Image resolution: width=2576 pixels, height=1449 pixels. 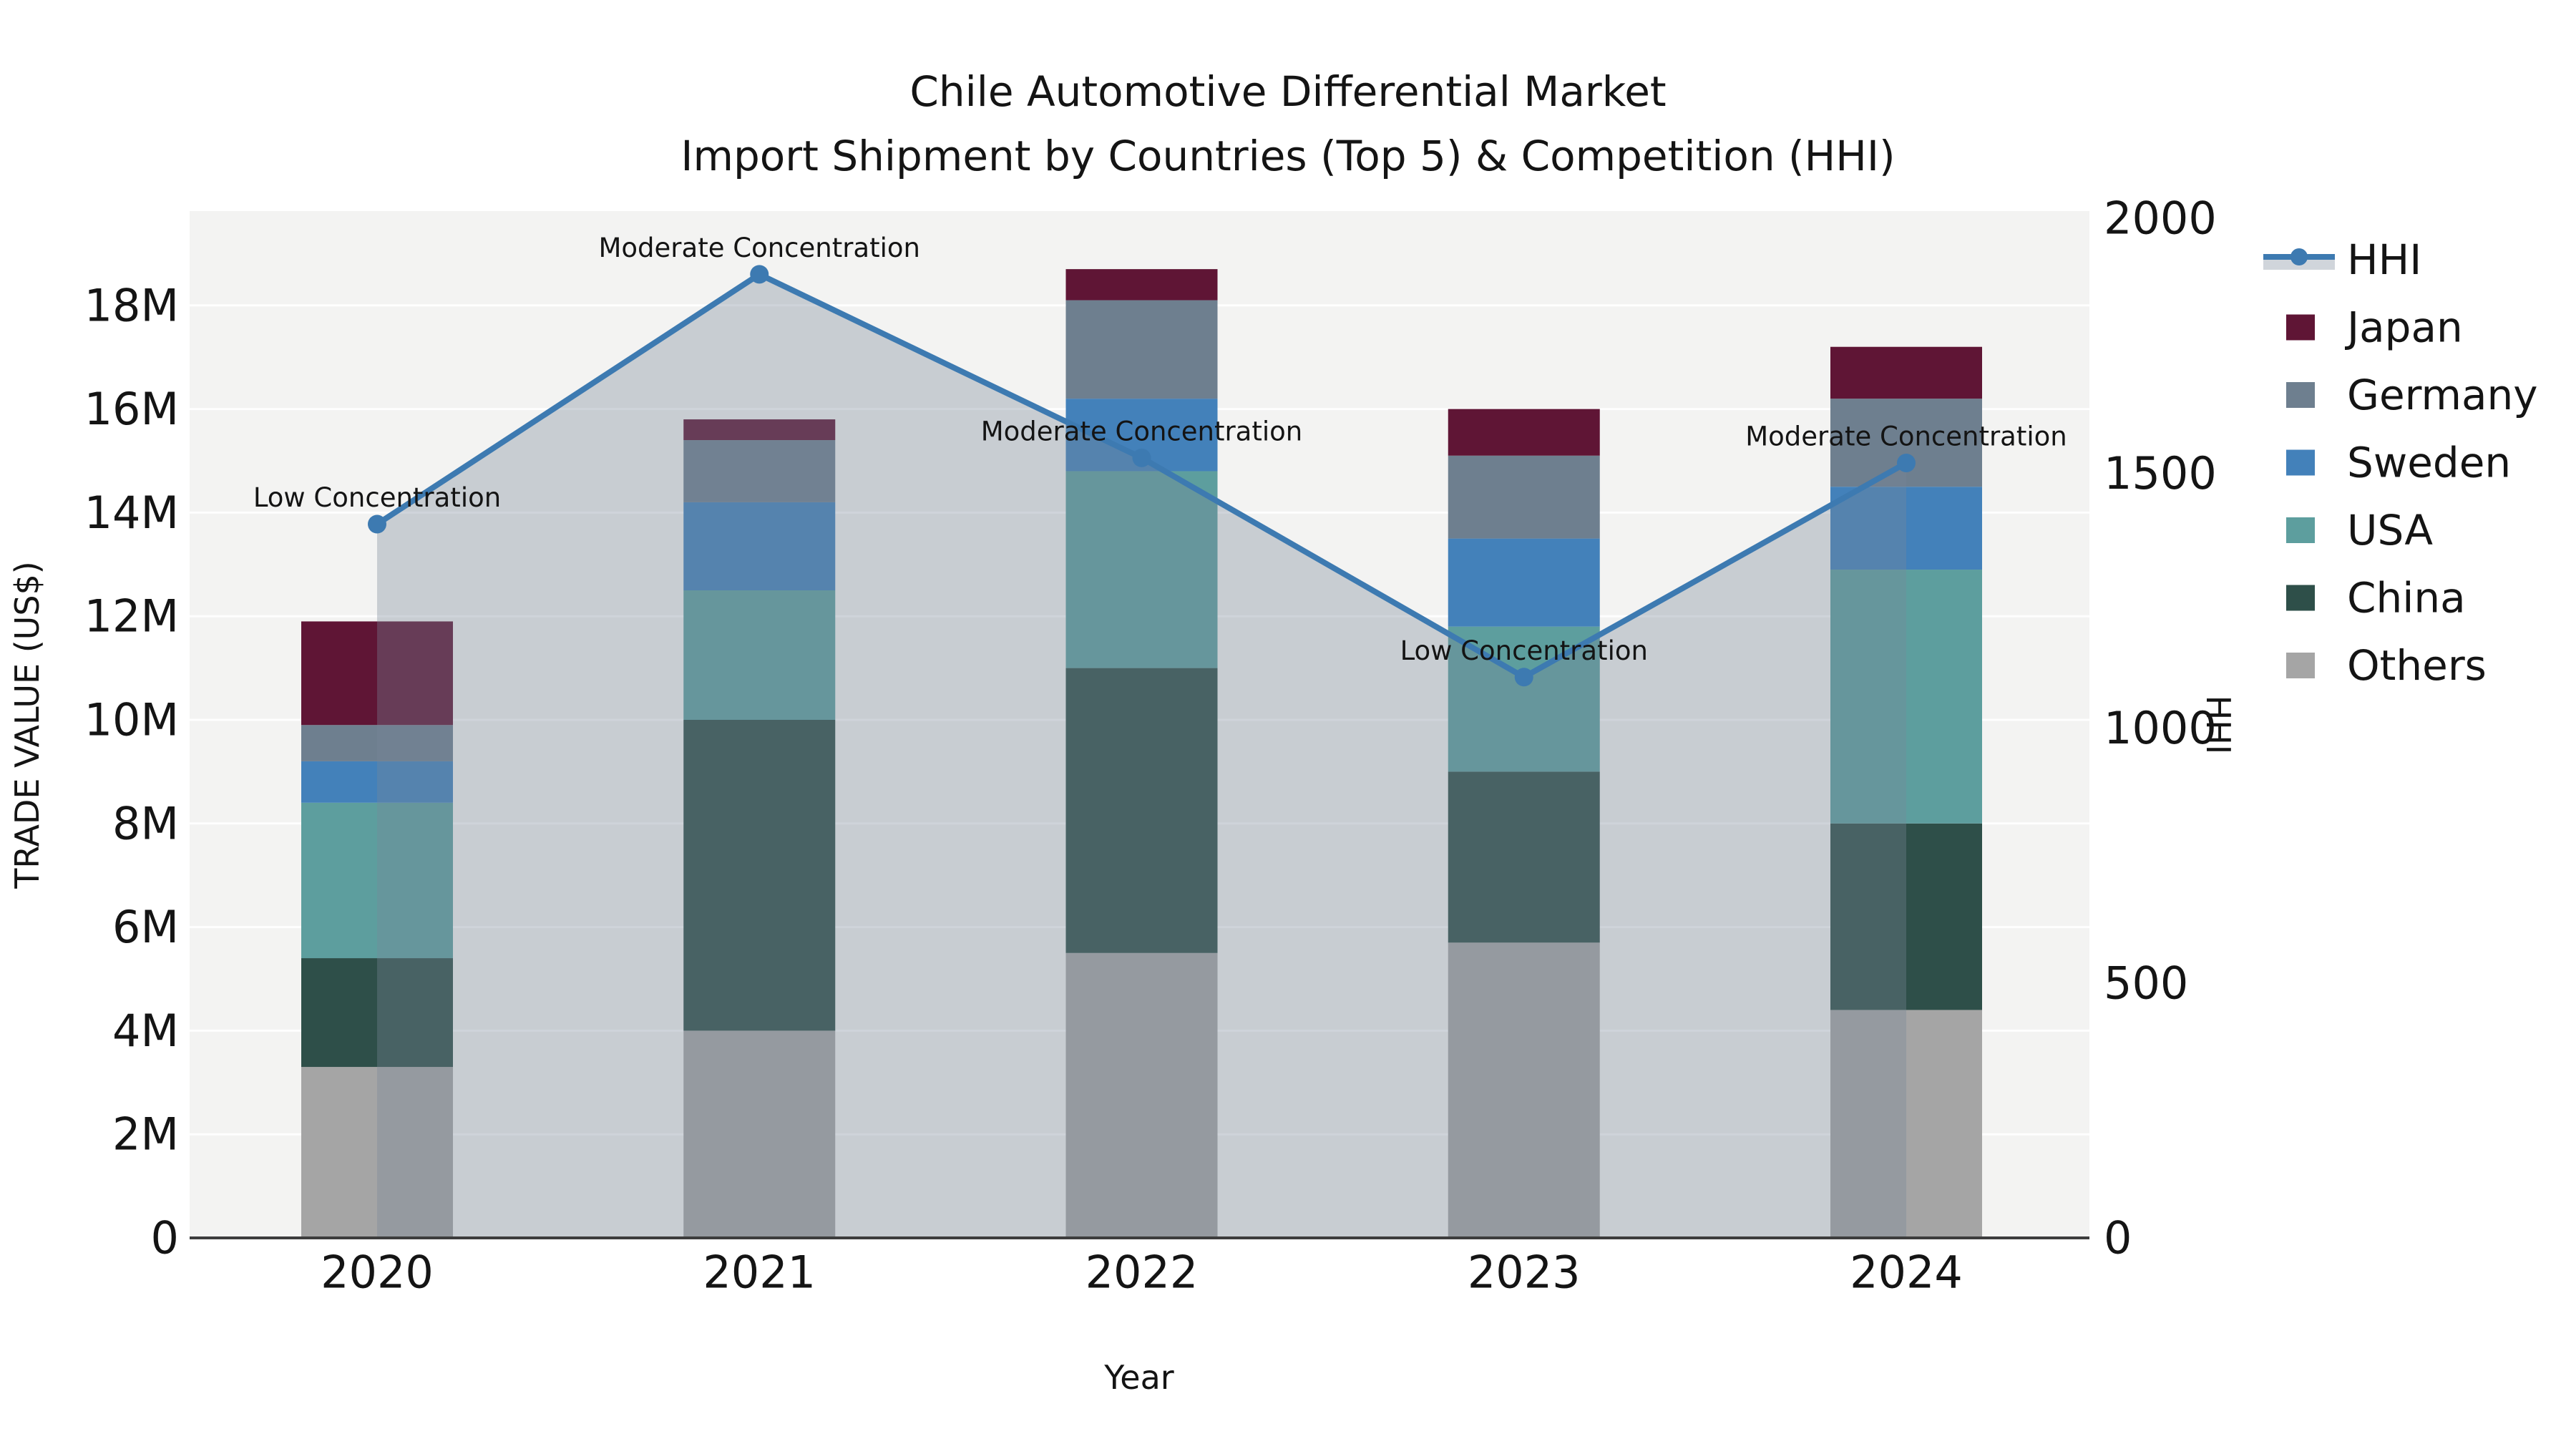 What do you see at coordinates (1524, 1272) in the screenshot?
I see `x-tick-2023: 2023` at bounding box center [1524, 1272].